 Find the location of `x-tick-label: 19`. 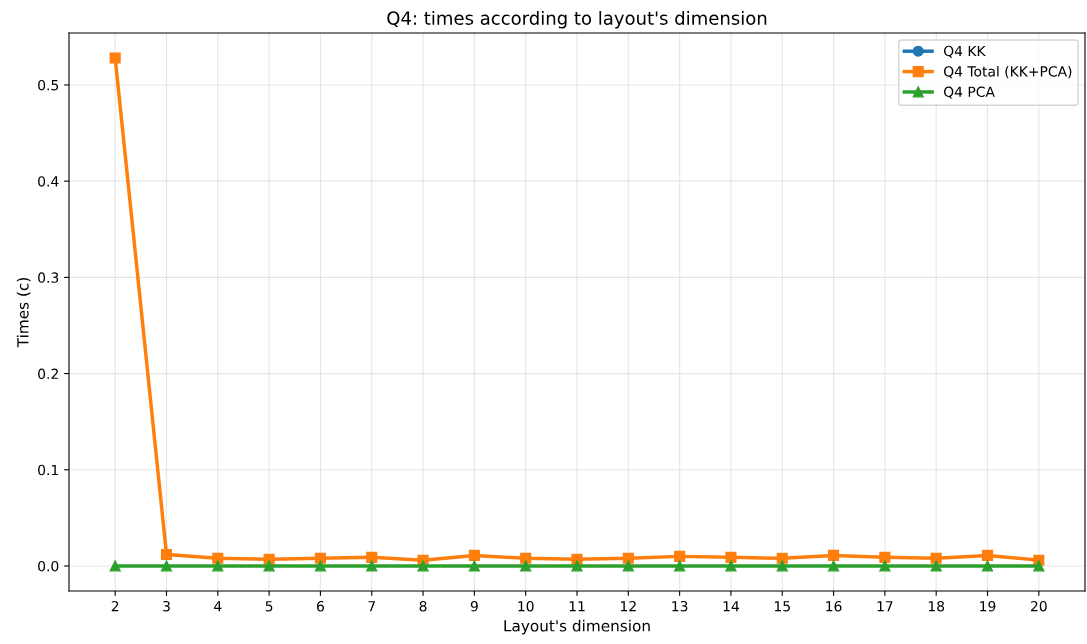

x-tick-label: 19 is located at coordinates (988, 606).